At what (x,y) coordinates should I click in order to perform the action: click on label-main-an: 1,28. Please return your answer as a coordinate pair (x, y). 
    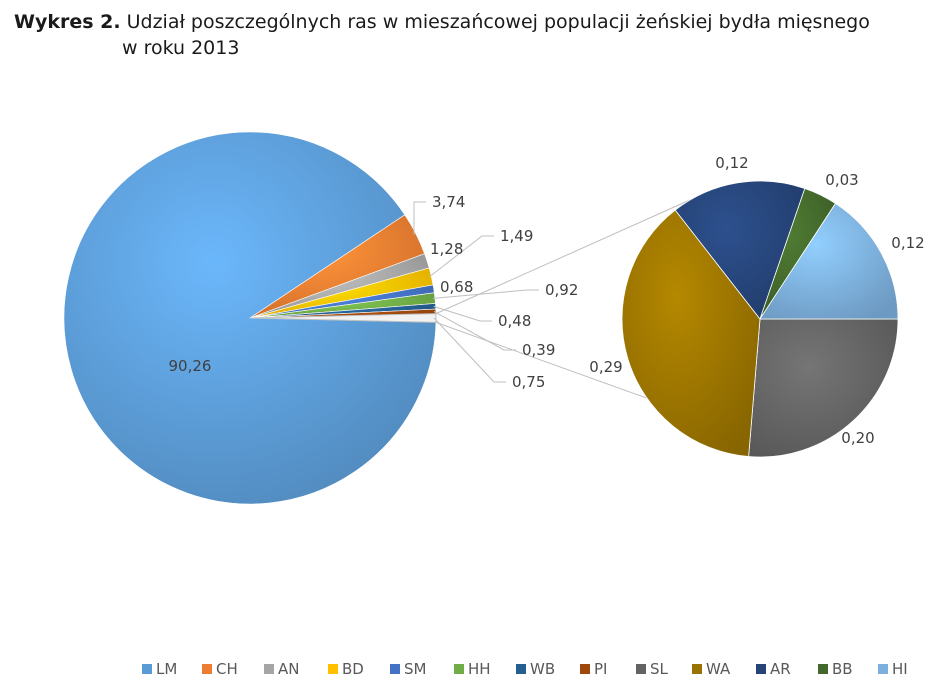
    Looking at the image, I should click on (446, 249).